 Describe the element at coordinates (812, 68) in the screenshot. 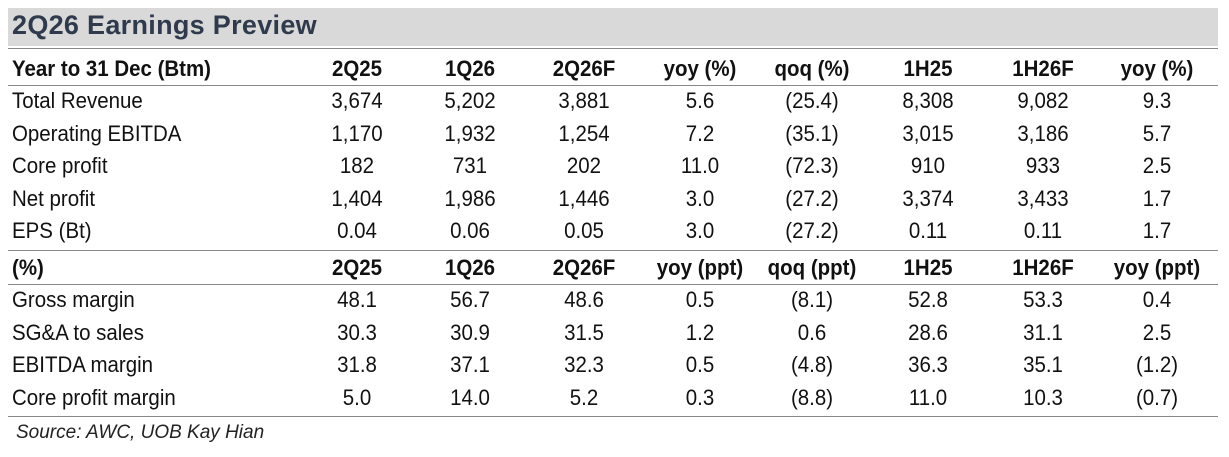

I see `column-header: qoq (%)` at that location.